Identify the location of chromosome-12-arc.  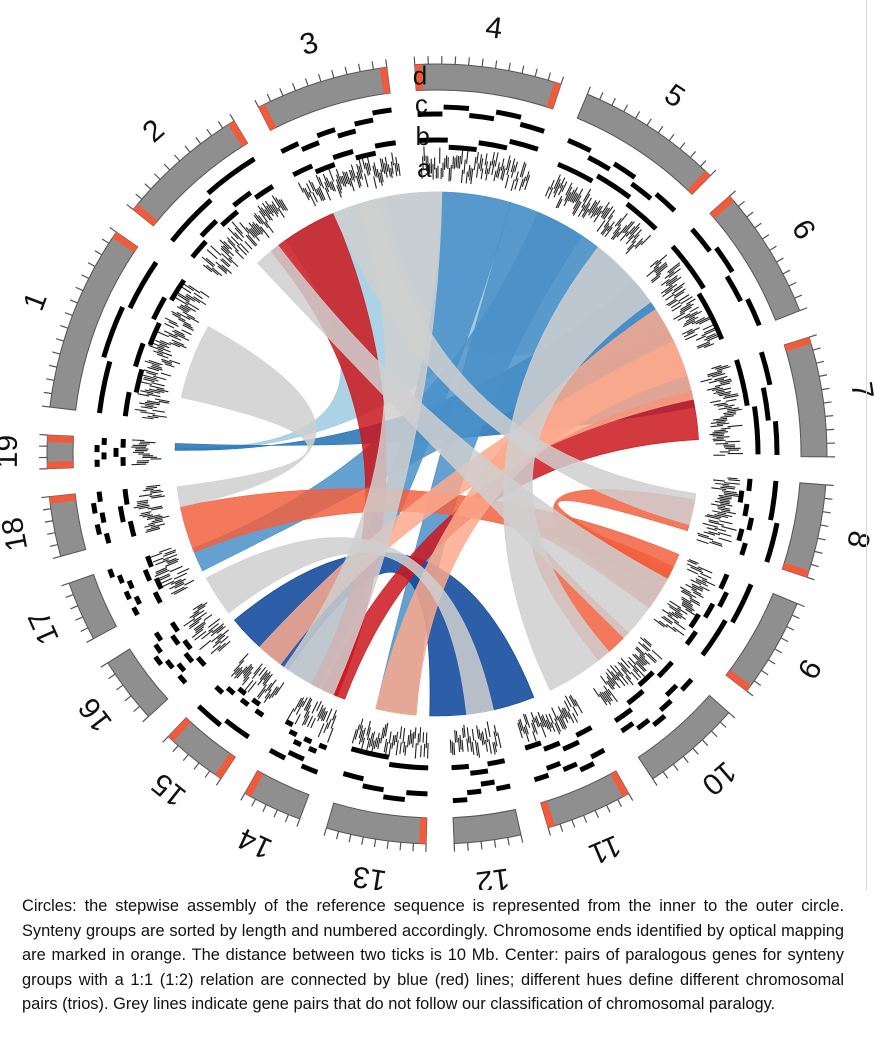
(487, 826).